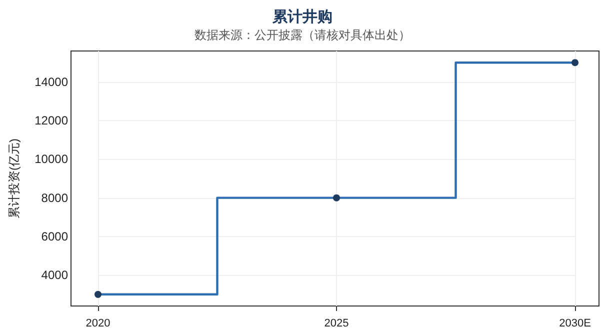  Describe the element at coordinates (302, 17) in the screenshot. I see `chart-title: 累计井购` at that location.